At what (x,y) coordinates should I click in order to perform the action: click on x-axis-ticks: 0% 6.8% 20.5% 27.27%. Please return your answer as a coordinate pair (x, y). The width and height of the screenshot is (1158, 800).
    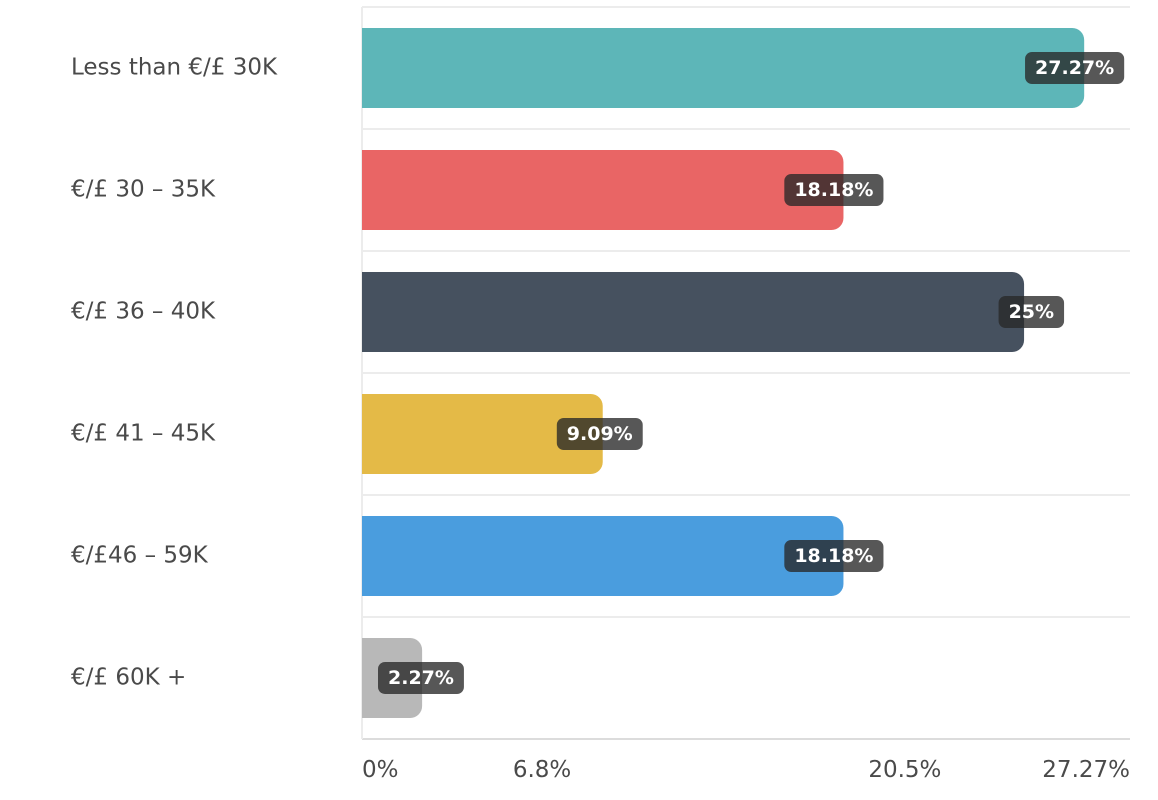
    Looking at the image, I should click on (746, 770).